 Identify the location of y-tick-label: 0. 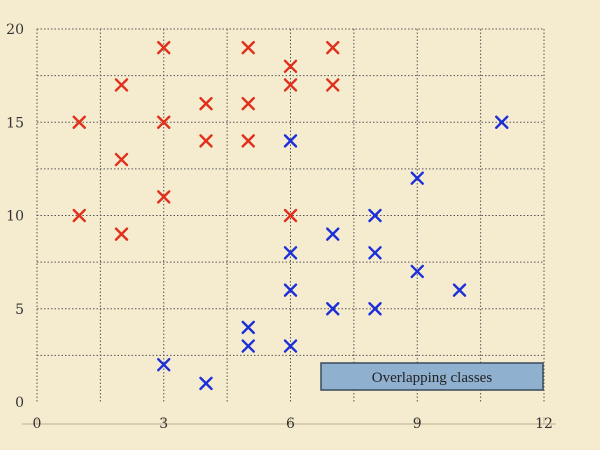
(19, 403).